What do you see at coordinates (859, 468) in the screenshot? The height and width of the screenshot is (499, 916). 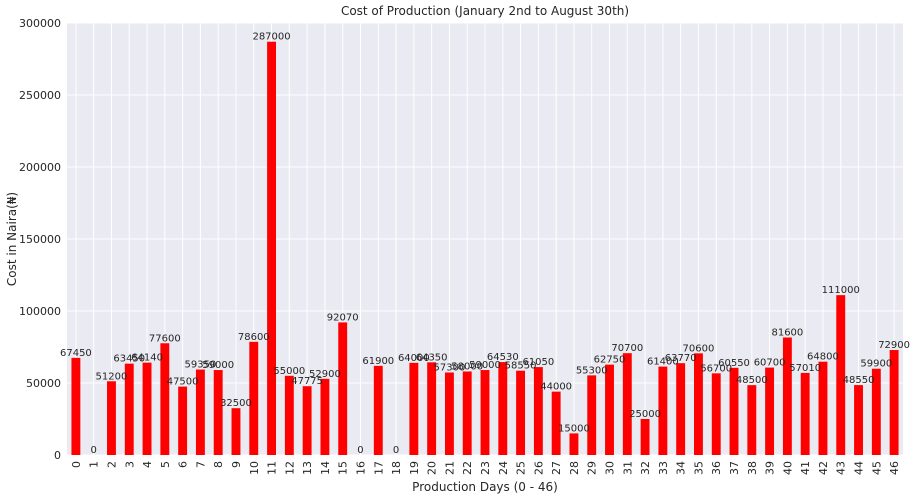 I see `x-tick-label: 44` at bounding box center [859, 468].